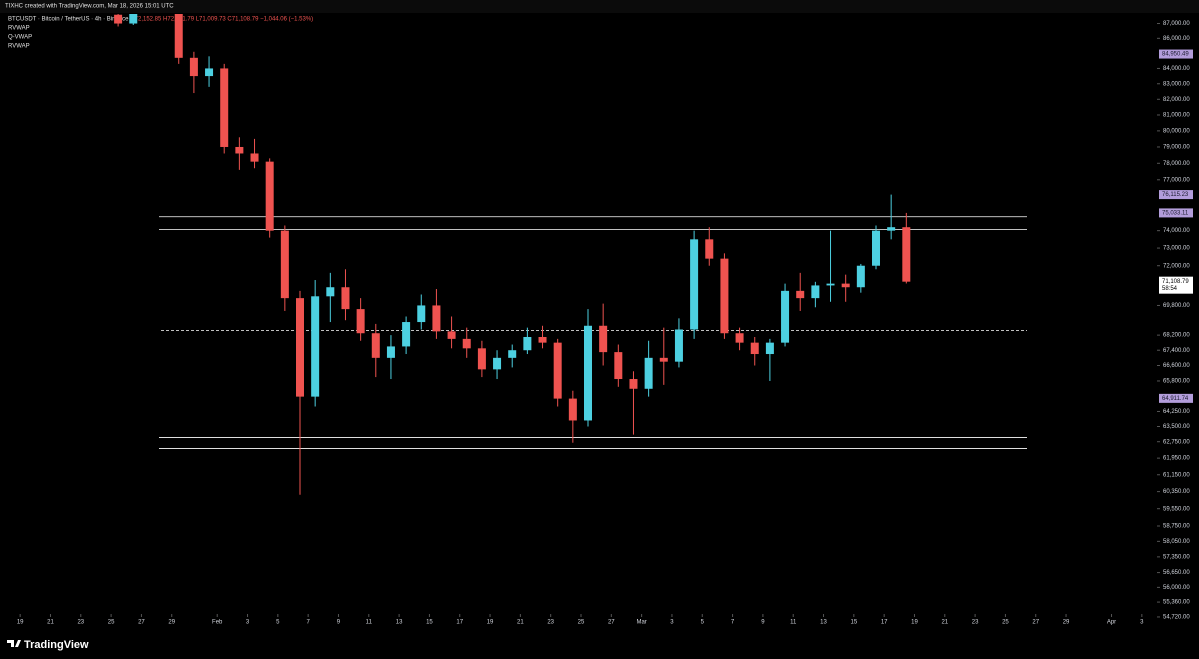 The image size is (1199, 659). Describe the element at coordinates (1175, 282) in the screenshot. I see `last-price-label: 71,108.79` at that location.